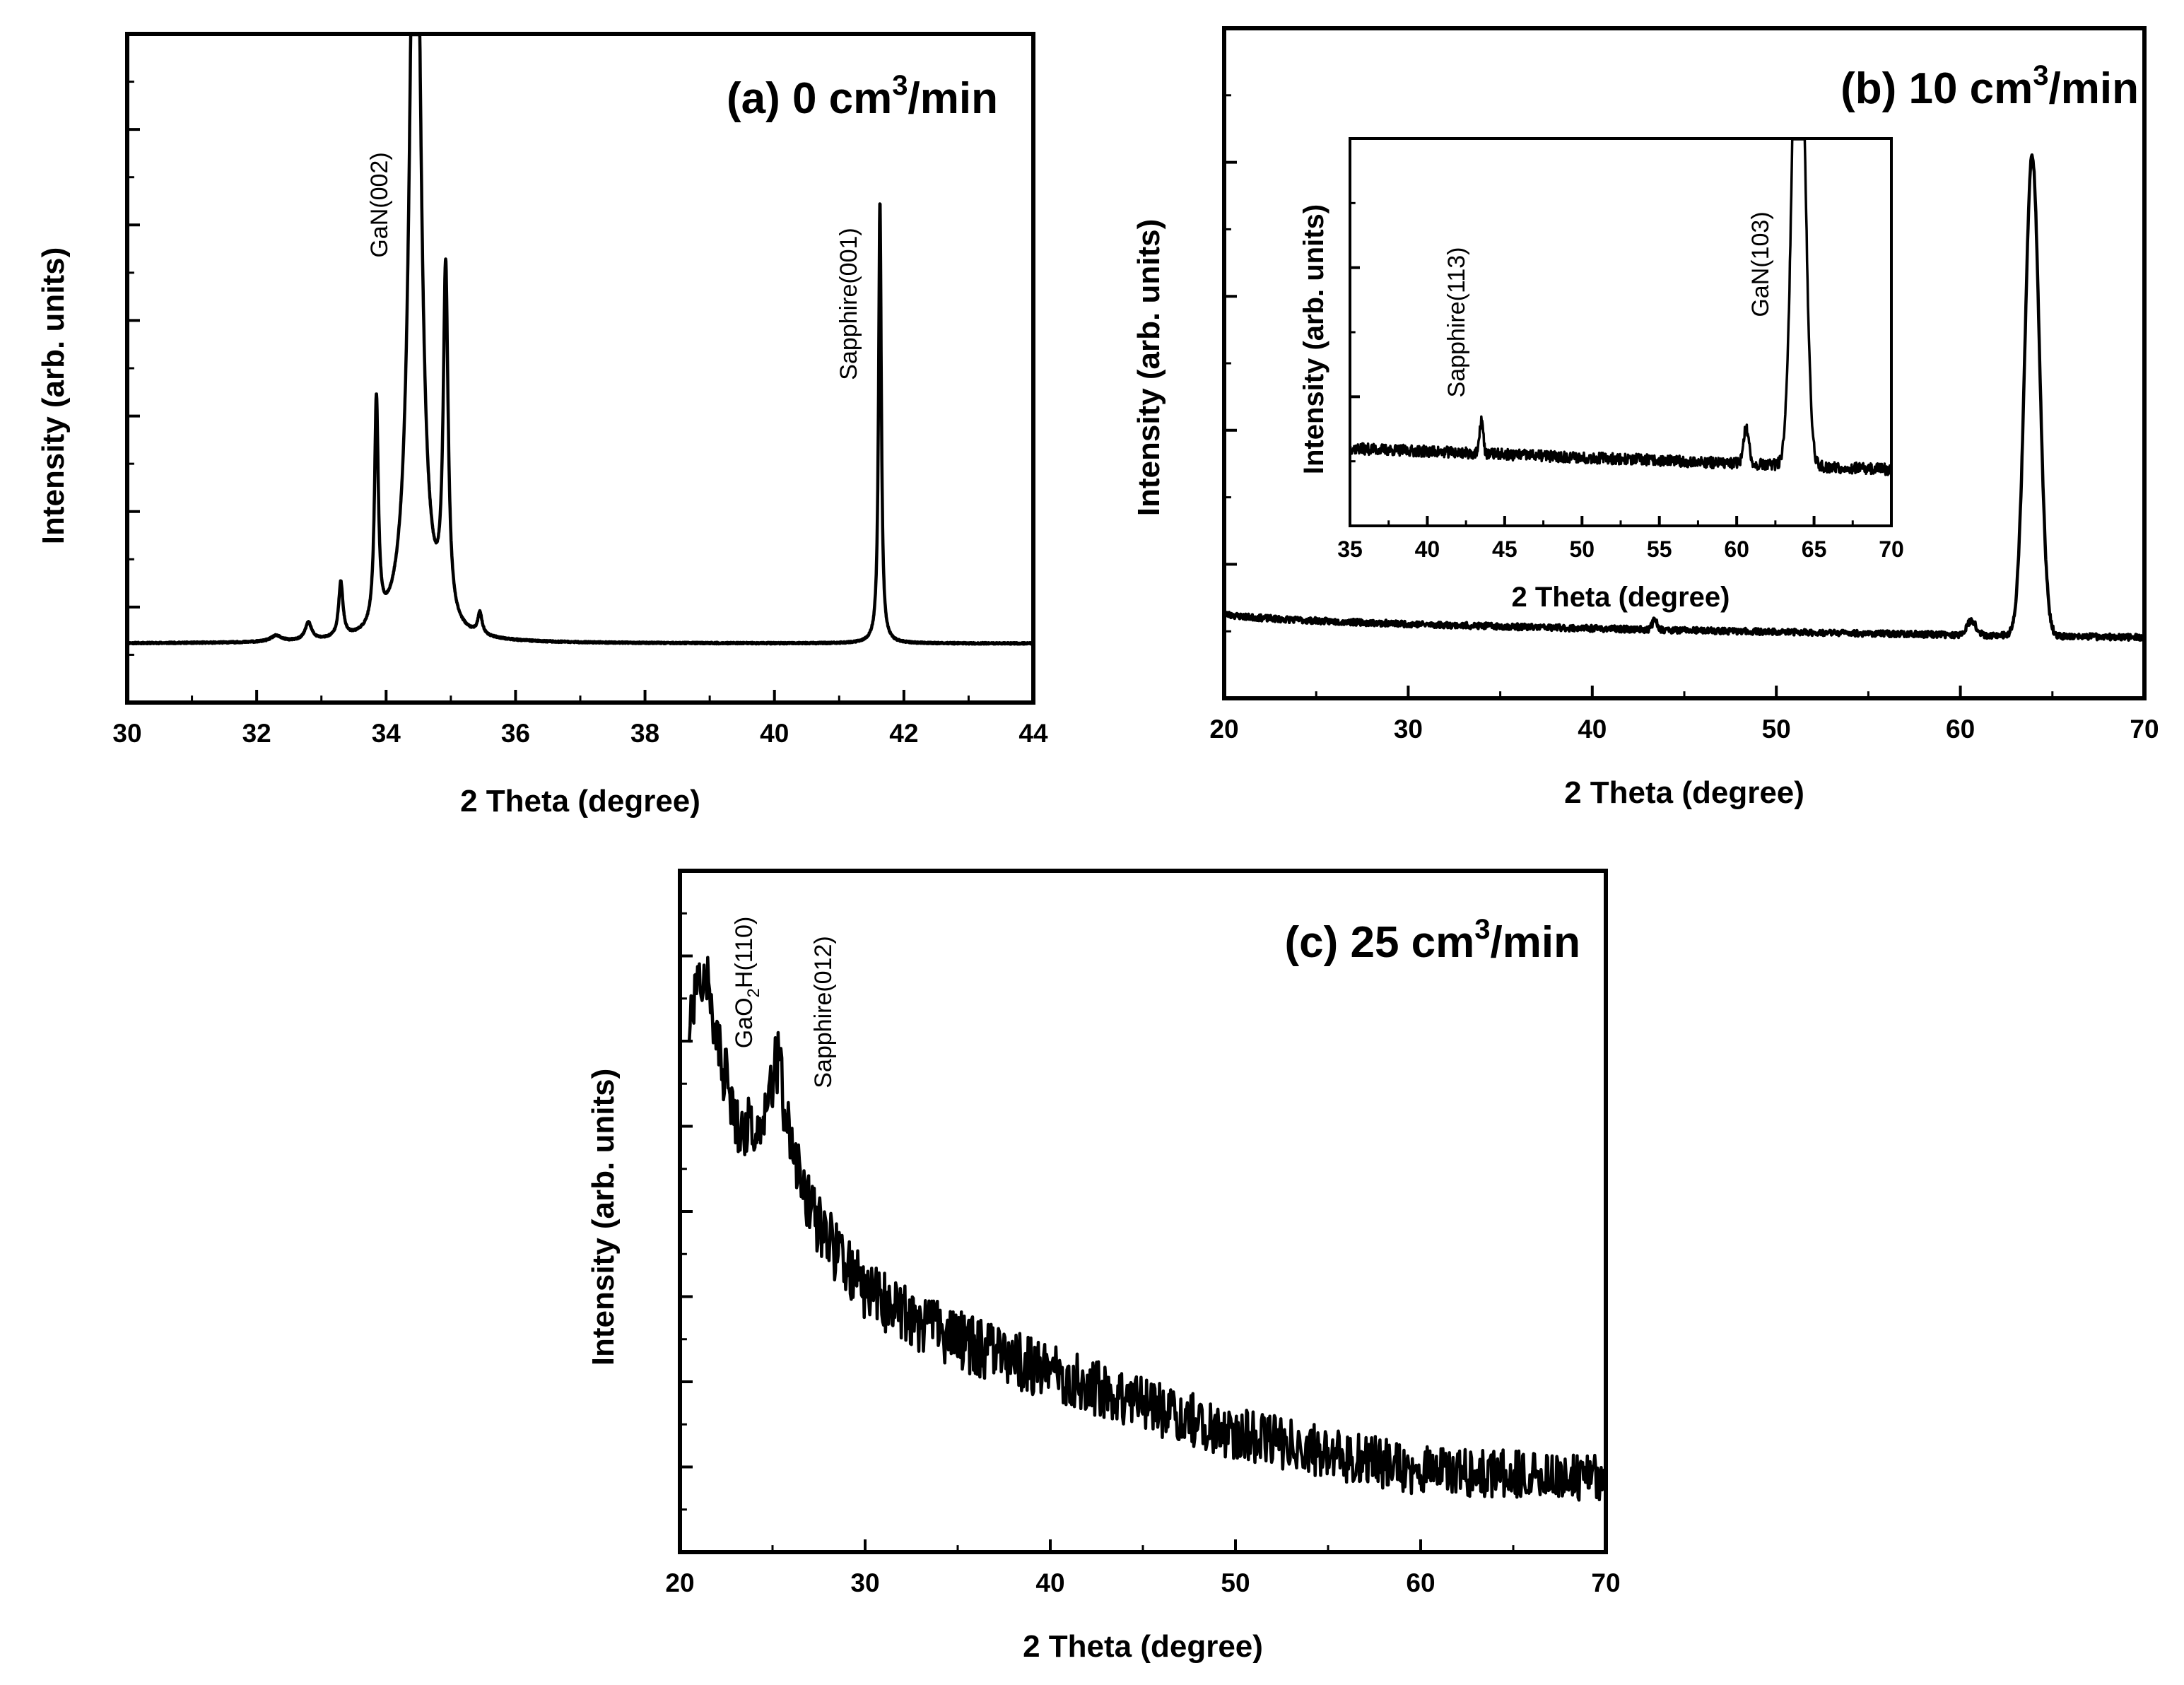 The width and height of the screenshot is (2184, 1685). Describe the element at coordinates (2040, 75) in the screenshot. I see `panel-b-title-sup: 3` at that location.